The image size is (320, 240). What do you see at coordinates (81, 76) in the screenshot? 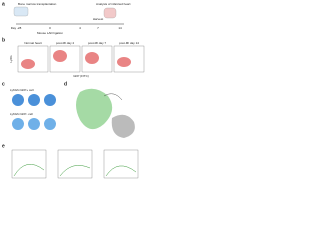
I see `x-axis-label: GFP (FITC)` at bounding box center [81, 76].